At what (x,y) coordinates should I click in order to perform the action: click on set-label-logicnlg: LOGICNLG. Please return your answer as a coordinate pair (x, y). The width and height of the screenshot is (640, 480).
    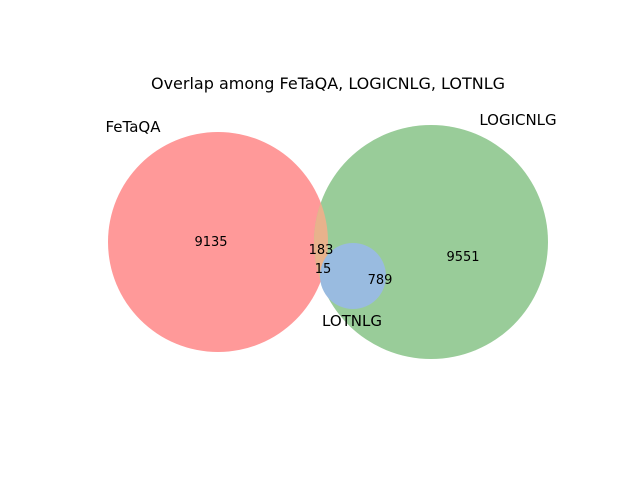
    Looking at the image, I should click on (517, 120).